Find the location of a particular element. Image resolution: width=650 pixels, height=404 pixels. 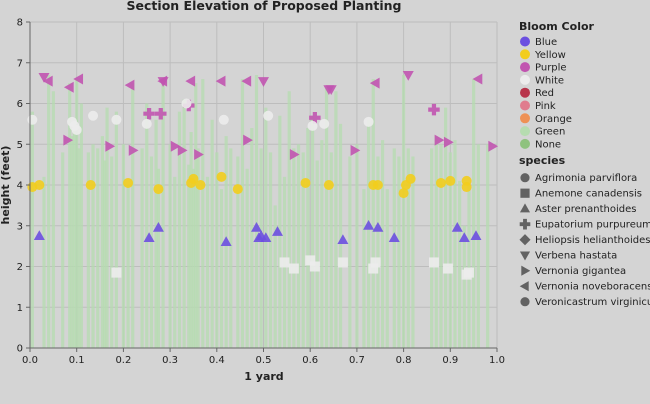

y-tick-label: 6 is located at coordinates (20, 104).